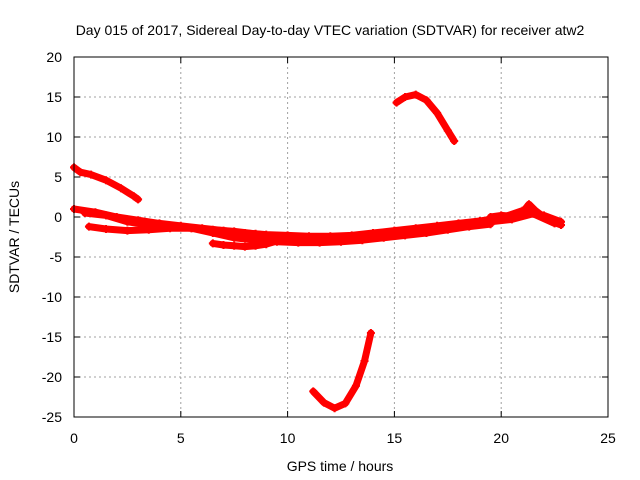  I want to click on x-axis-label: GPS time / hours, so click(340, 466).